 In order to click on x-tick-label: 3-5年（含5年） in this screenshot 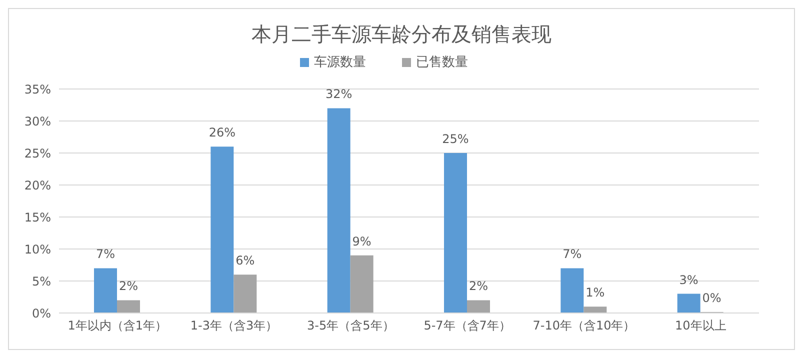, I will do `click(350, 325)`.